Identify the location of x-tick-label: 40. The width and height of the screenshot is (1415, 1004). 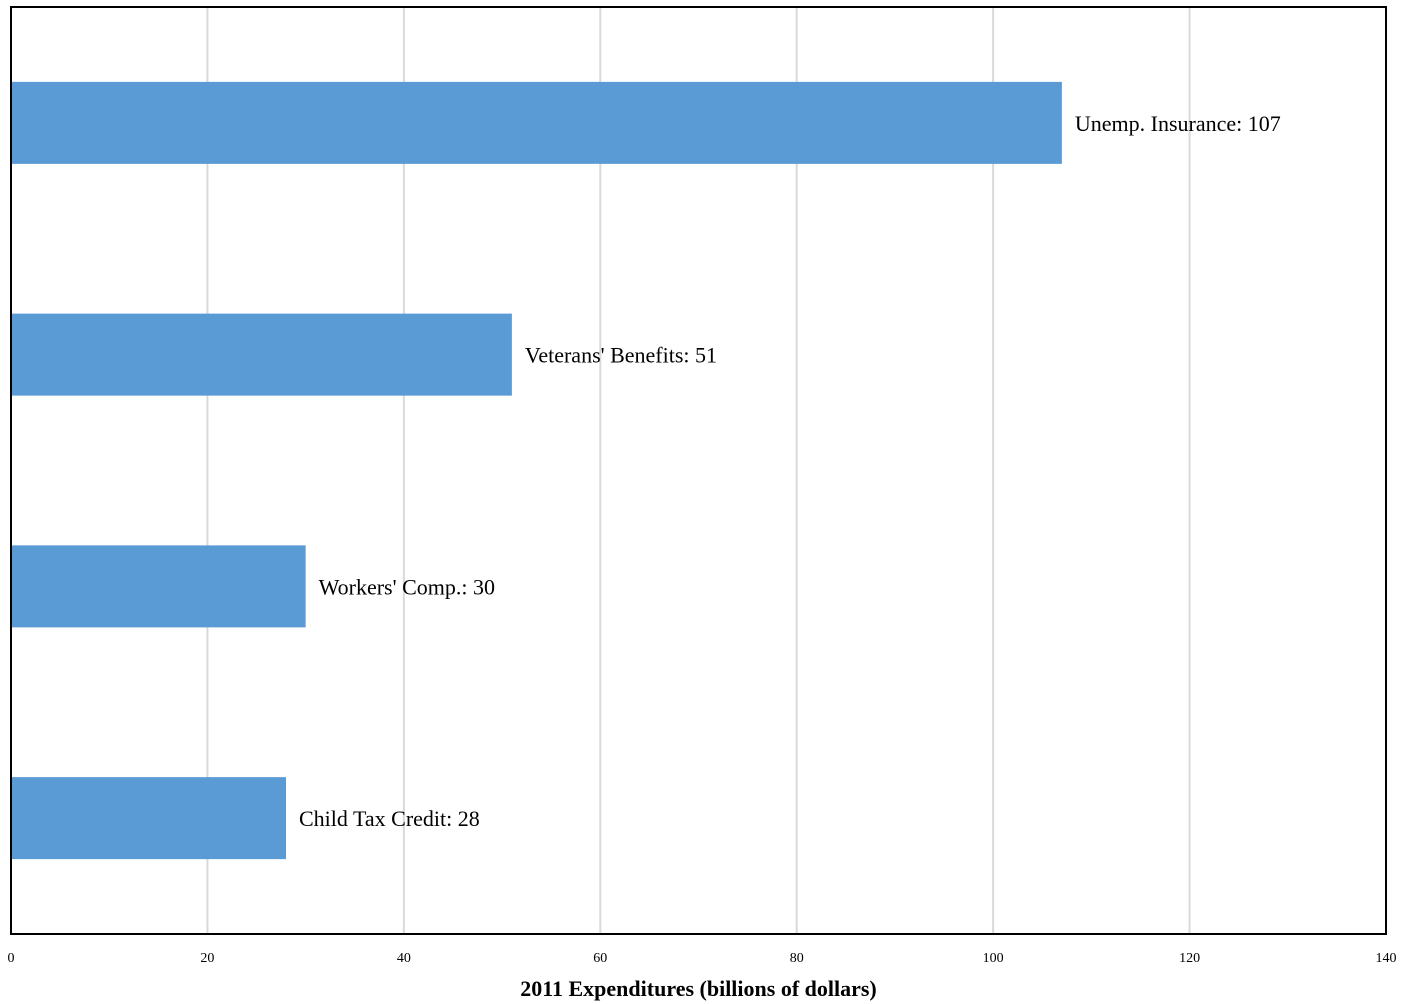
(404, 958).